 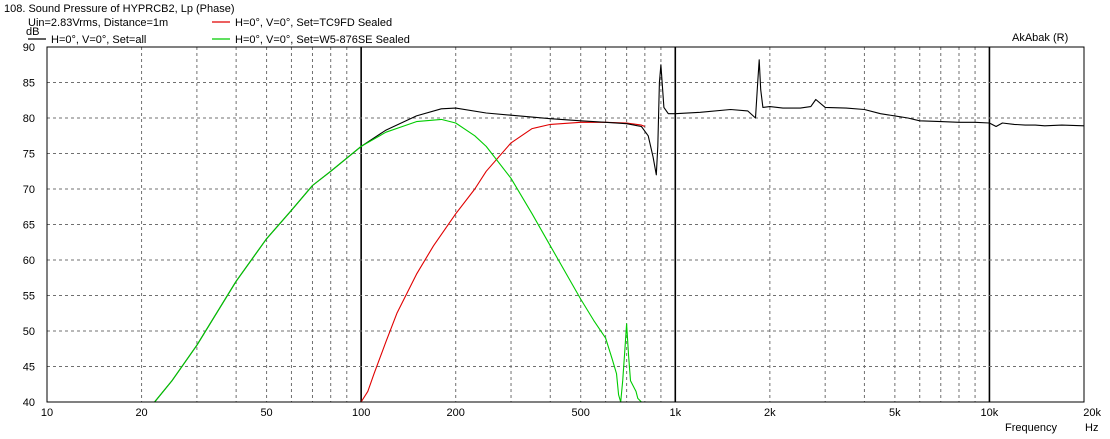 I want to click on x-axis-label: Frequency, so click(x=1031, y=428).